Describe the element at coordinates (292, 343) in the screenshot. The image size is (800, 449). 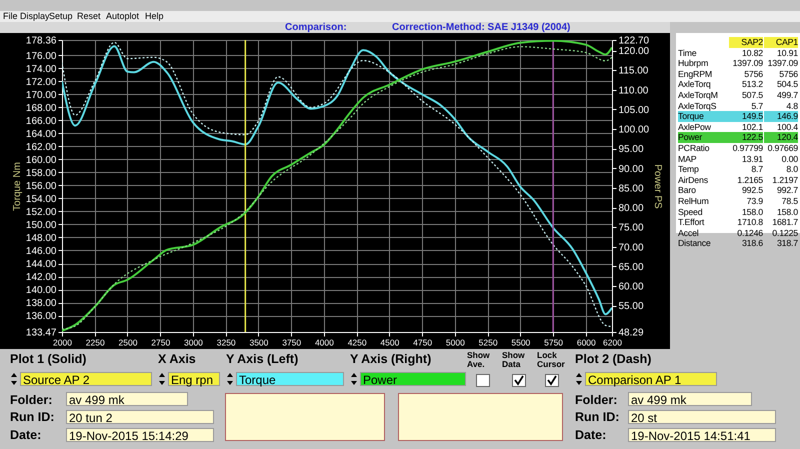
I see `x-tick-label: 3750` at that location.